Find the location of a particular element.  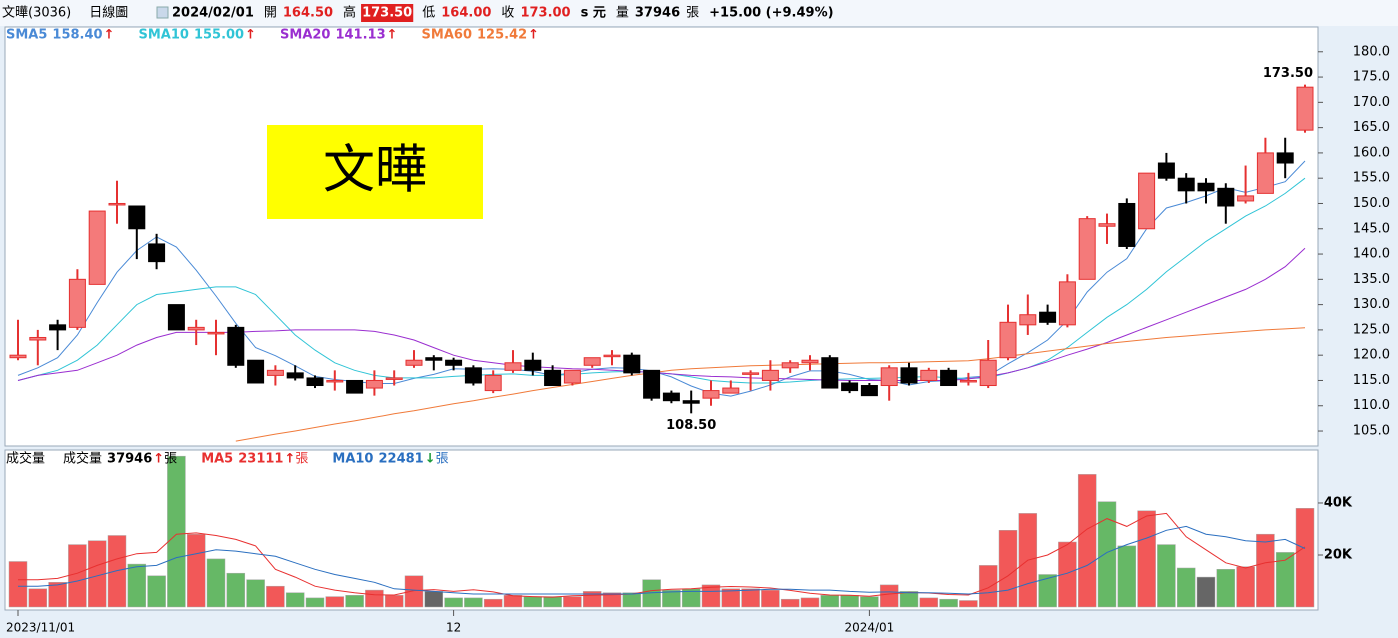

legend-value: 125.42 is located at coordinates (502, 35).